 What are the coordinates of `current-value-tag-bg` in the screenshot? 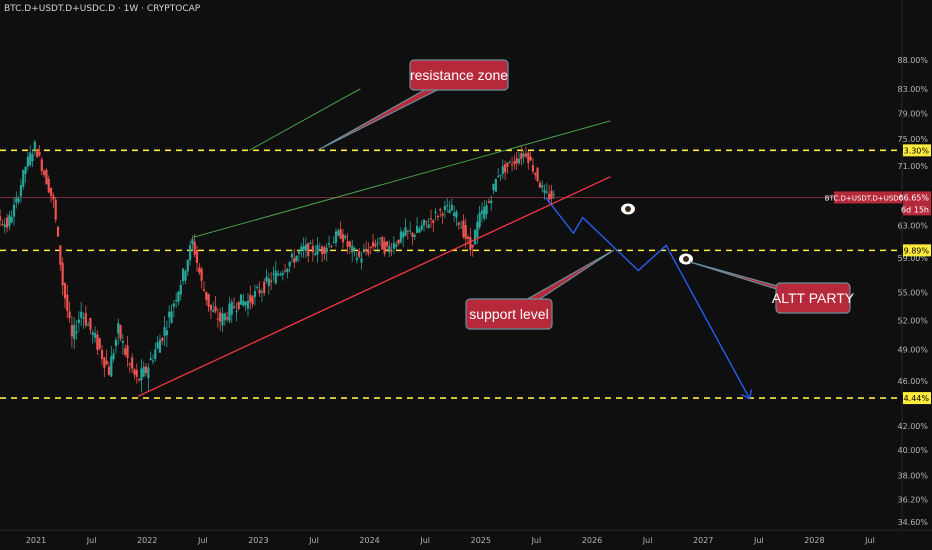 It's located at (917, 197).